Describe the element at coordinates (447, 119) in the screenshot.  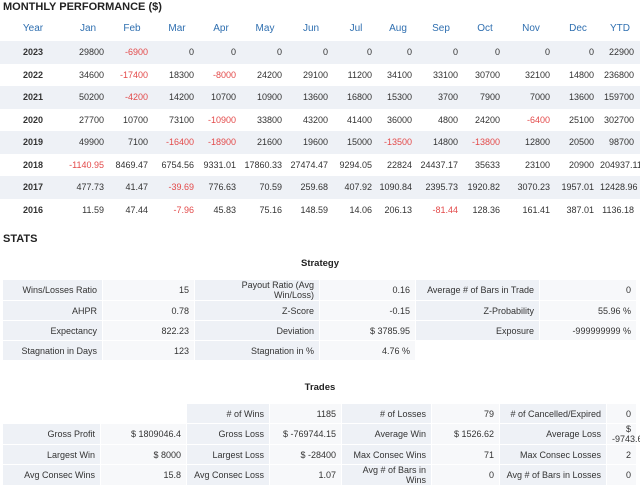
I see `value-cell: 4800` at that location.